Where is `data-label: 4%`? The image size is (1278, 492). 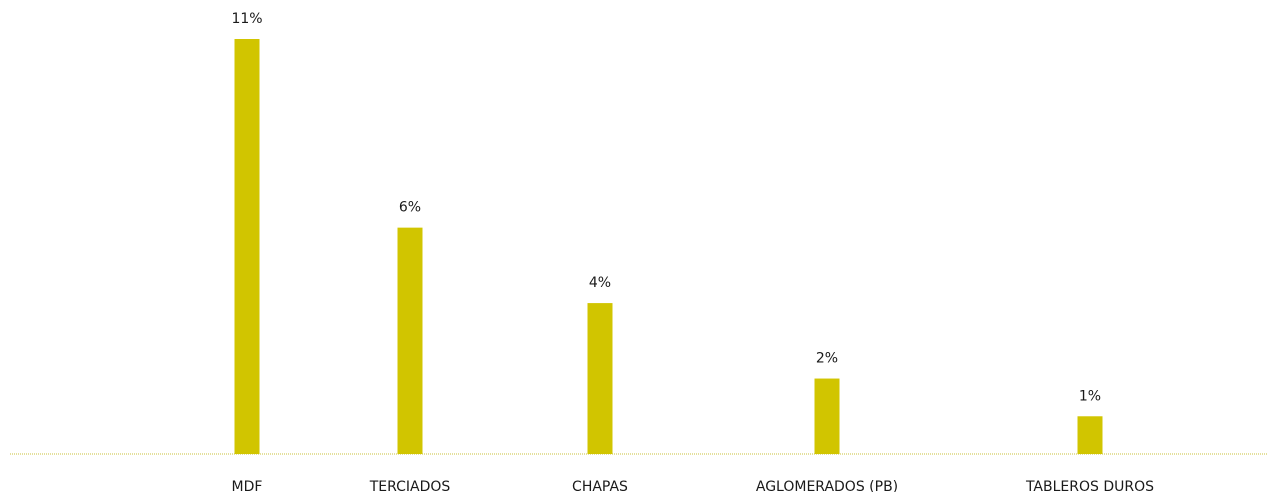 data-label: 4% is located at coordinates (600, 283).